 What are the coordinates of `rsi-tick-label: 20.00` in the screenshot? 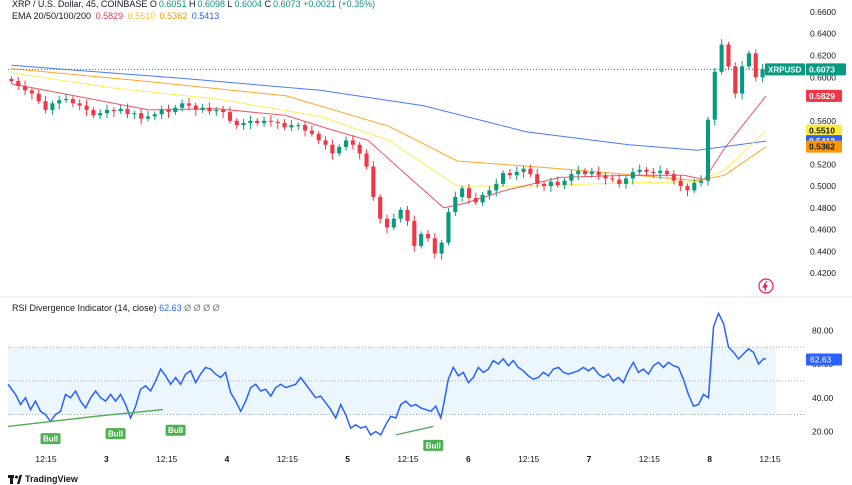 It's located at (823, 432).